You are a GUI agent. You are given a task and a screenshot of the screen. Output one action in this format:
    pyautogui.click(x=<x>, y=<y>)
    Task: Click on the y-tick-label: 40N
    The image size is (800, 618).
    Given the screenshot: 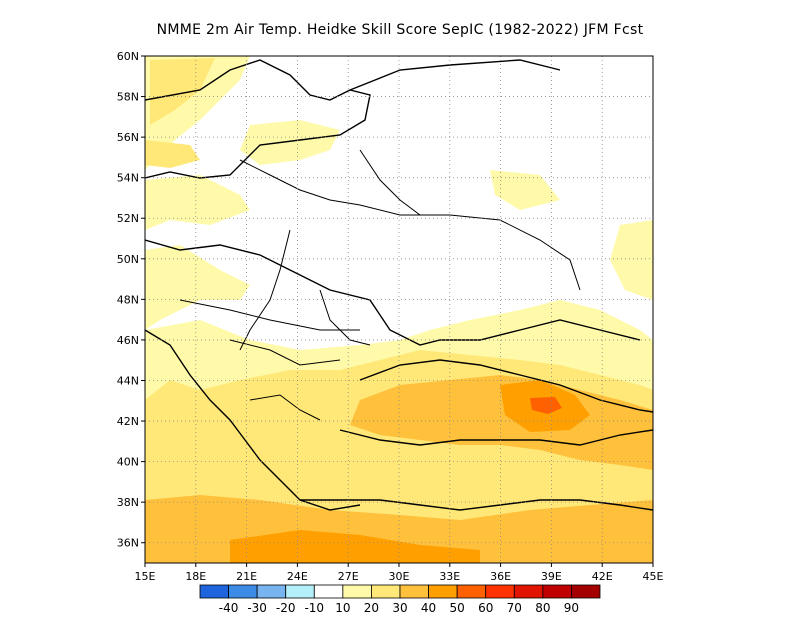 What is the action you would take?
    pyautogui.click(x=128, y=462)
    